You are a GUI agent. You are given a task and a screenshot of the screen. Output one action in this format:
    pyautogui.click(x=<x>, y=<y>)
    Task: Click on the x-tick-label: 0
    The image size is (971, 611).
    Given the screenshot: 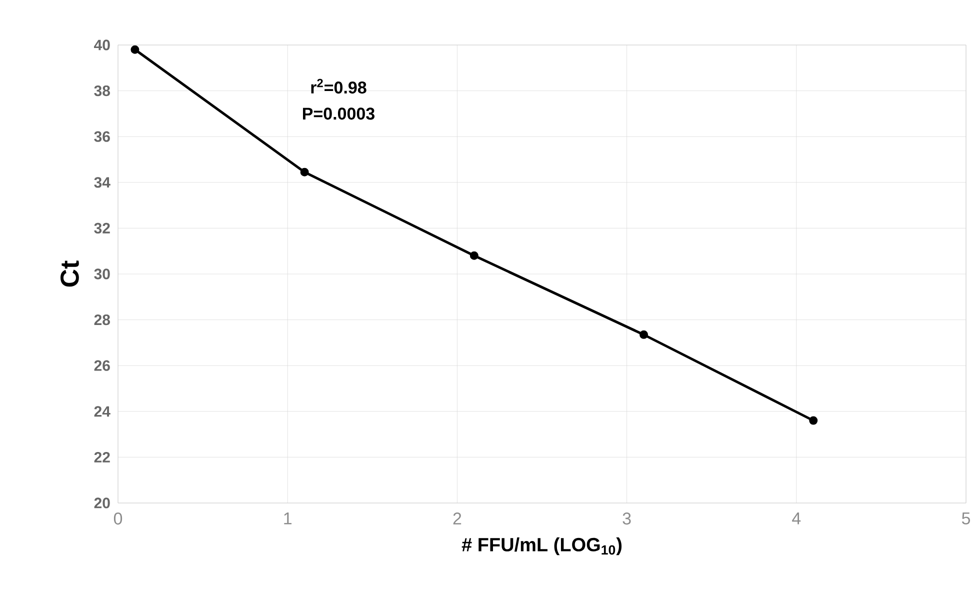 What is the action you would take?
    pyautogui.click(x=118, y=518)
    